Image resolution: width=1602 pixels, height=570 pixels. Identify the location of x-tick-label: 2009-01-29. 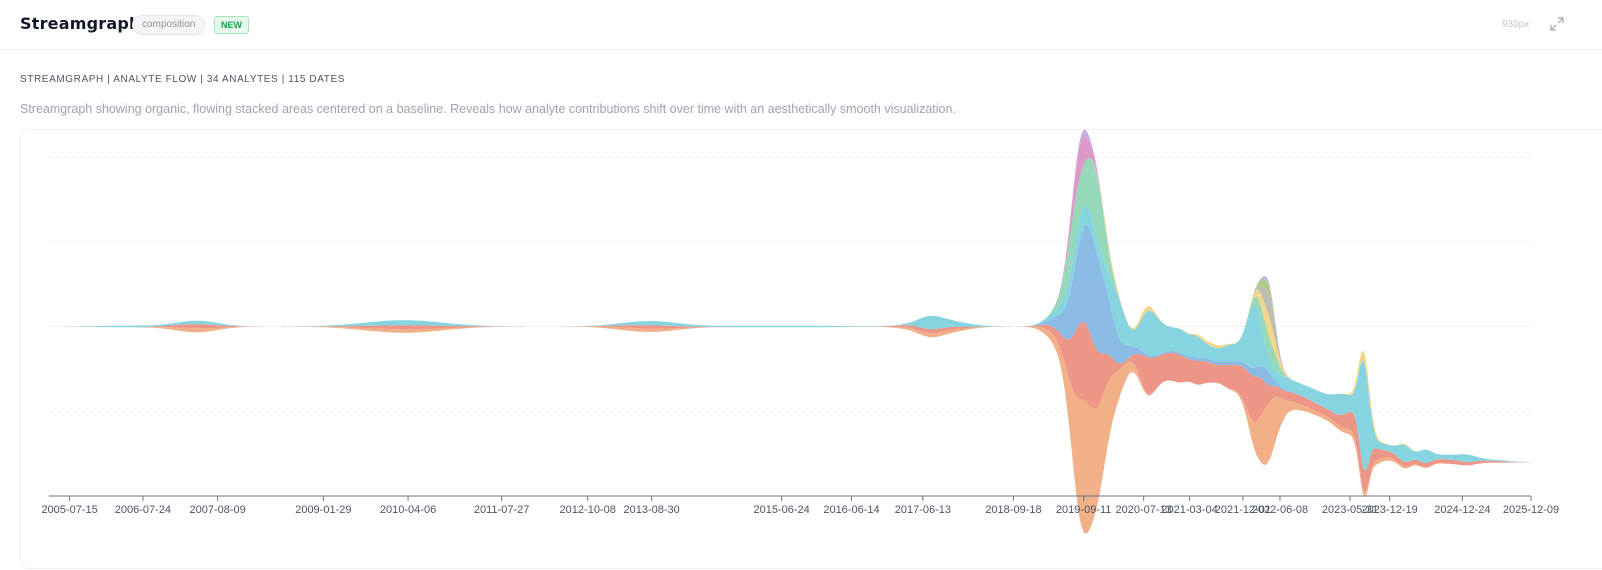
(323, 510).